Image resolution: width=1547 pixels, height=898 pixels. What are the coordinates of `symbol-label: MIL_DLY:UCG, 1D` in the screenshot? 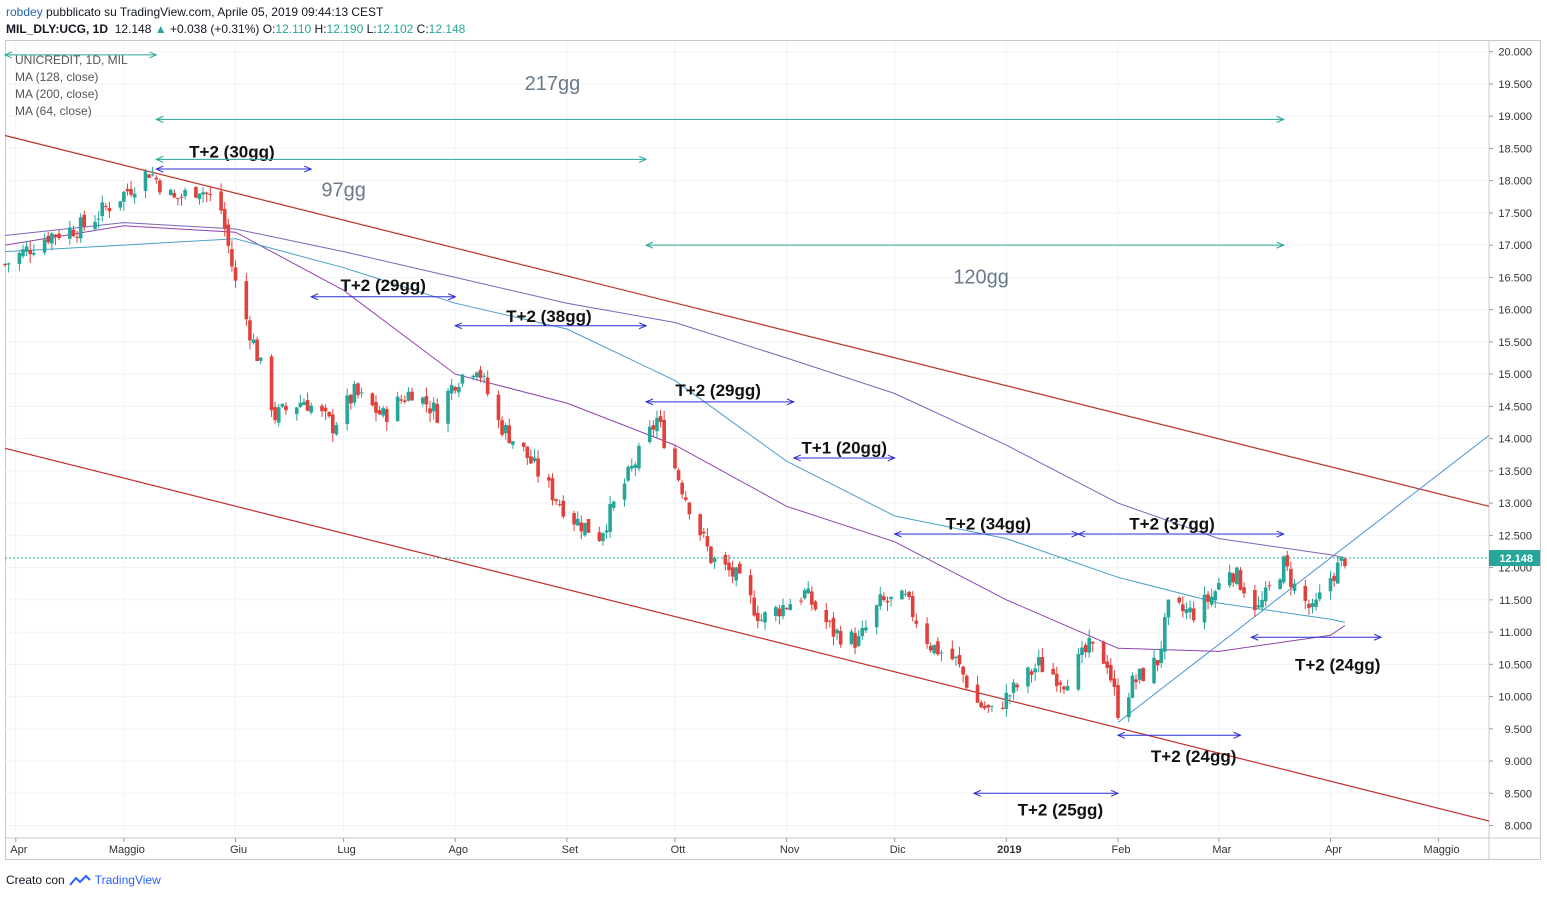 It's located at (57, 29).